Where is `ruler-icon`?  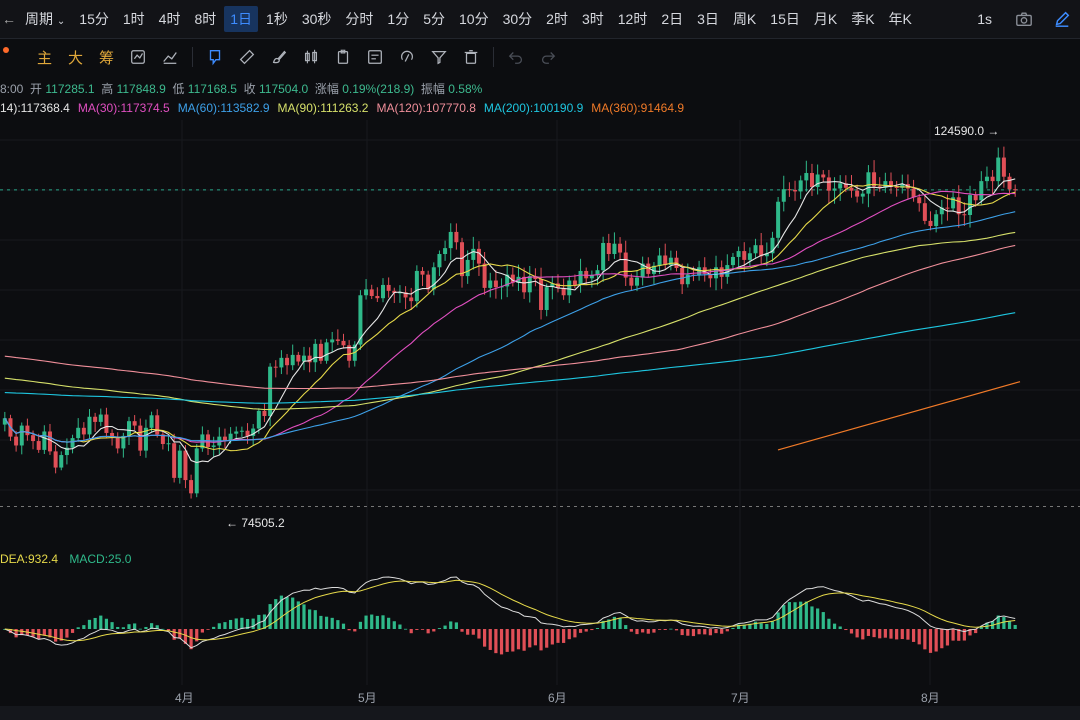
ruler-icon is located at coordinates (247, 57).